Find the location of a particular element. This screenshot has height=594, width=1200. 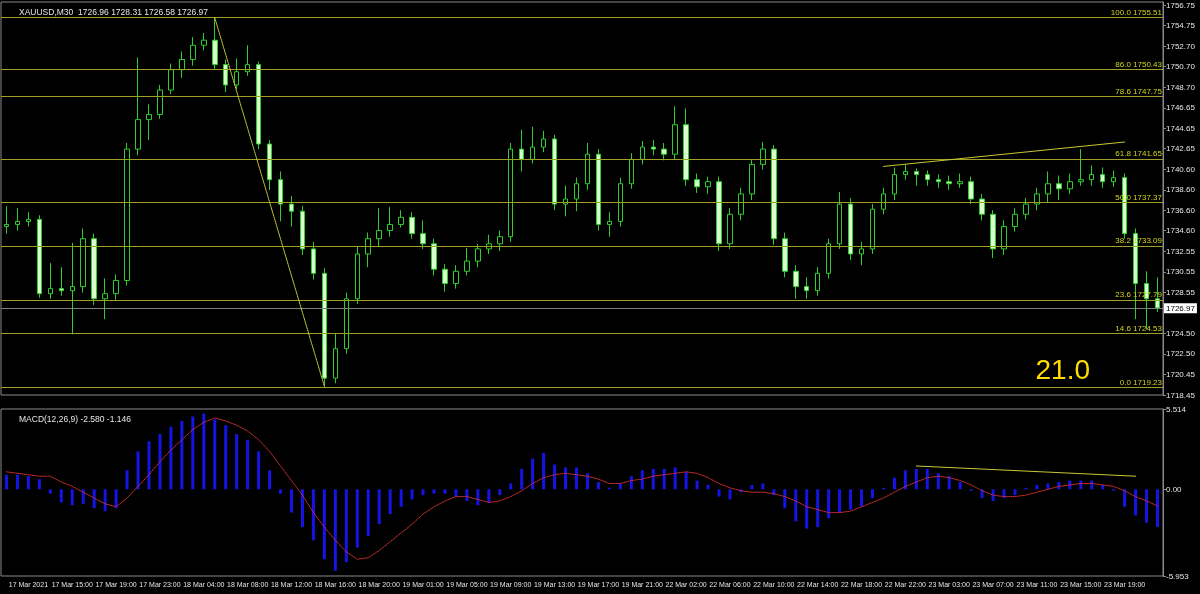

y-tick-label: 1748.70 is located at coordinates (1181, 87).